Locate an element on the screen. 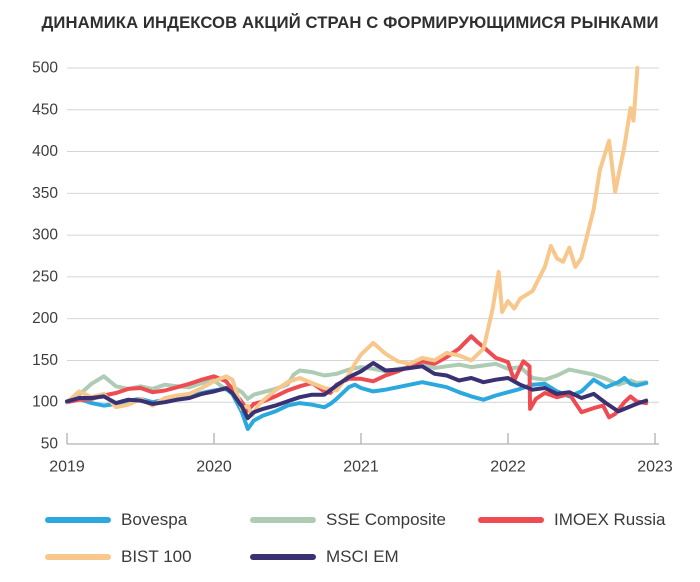 The width and height of the screenshot is (700, 582). y-tick-label: 200 is located at coordinates (45, 318).